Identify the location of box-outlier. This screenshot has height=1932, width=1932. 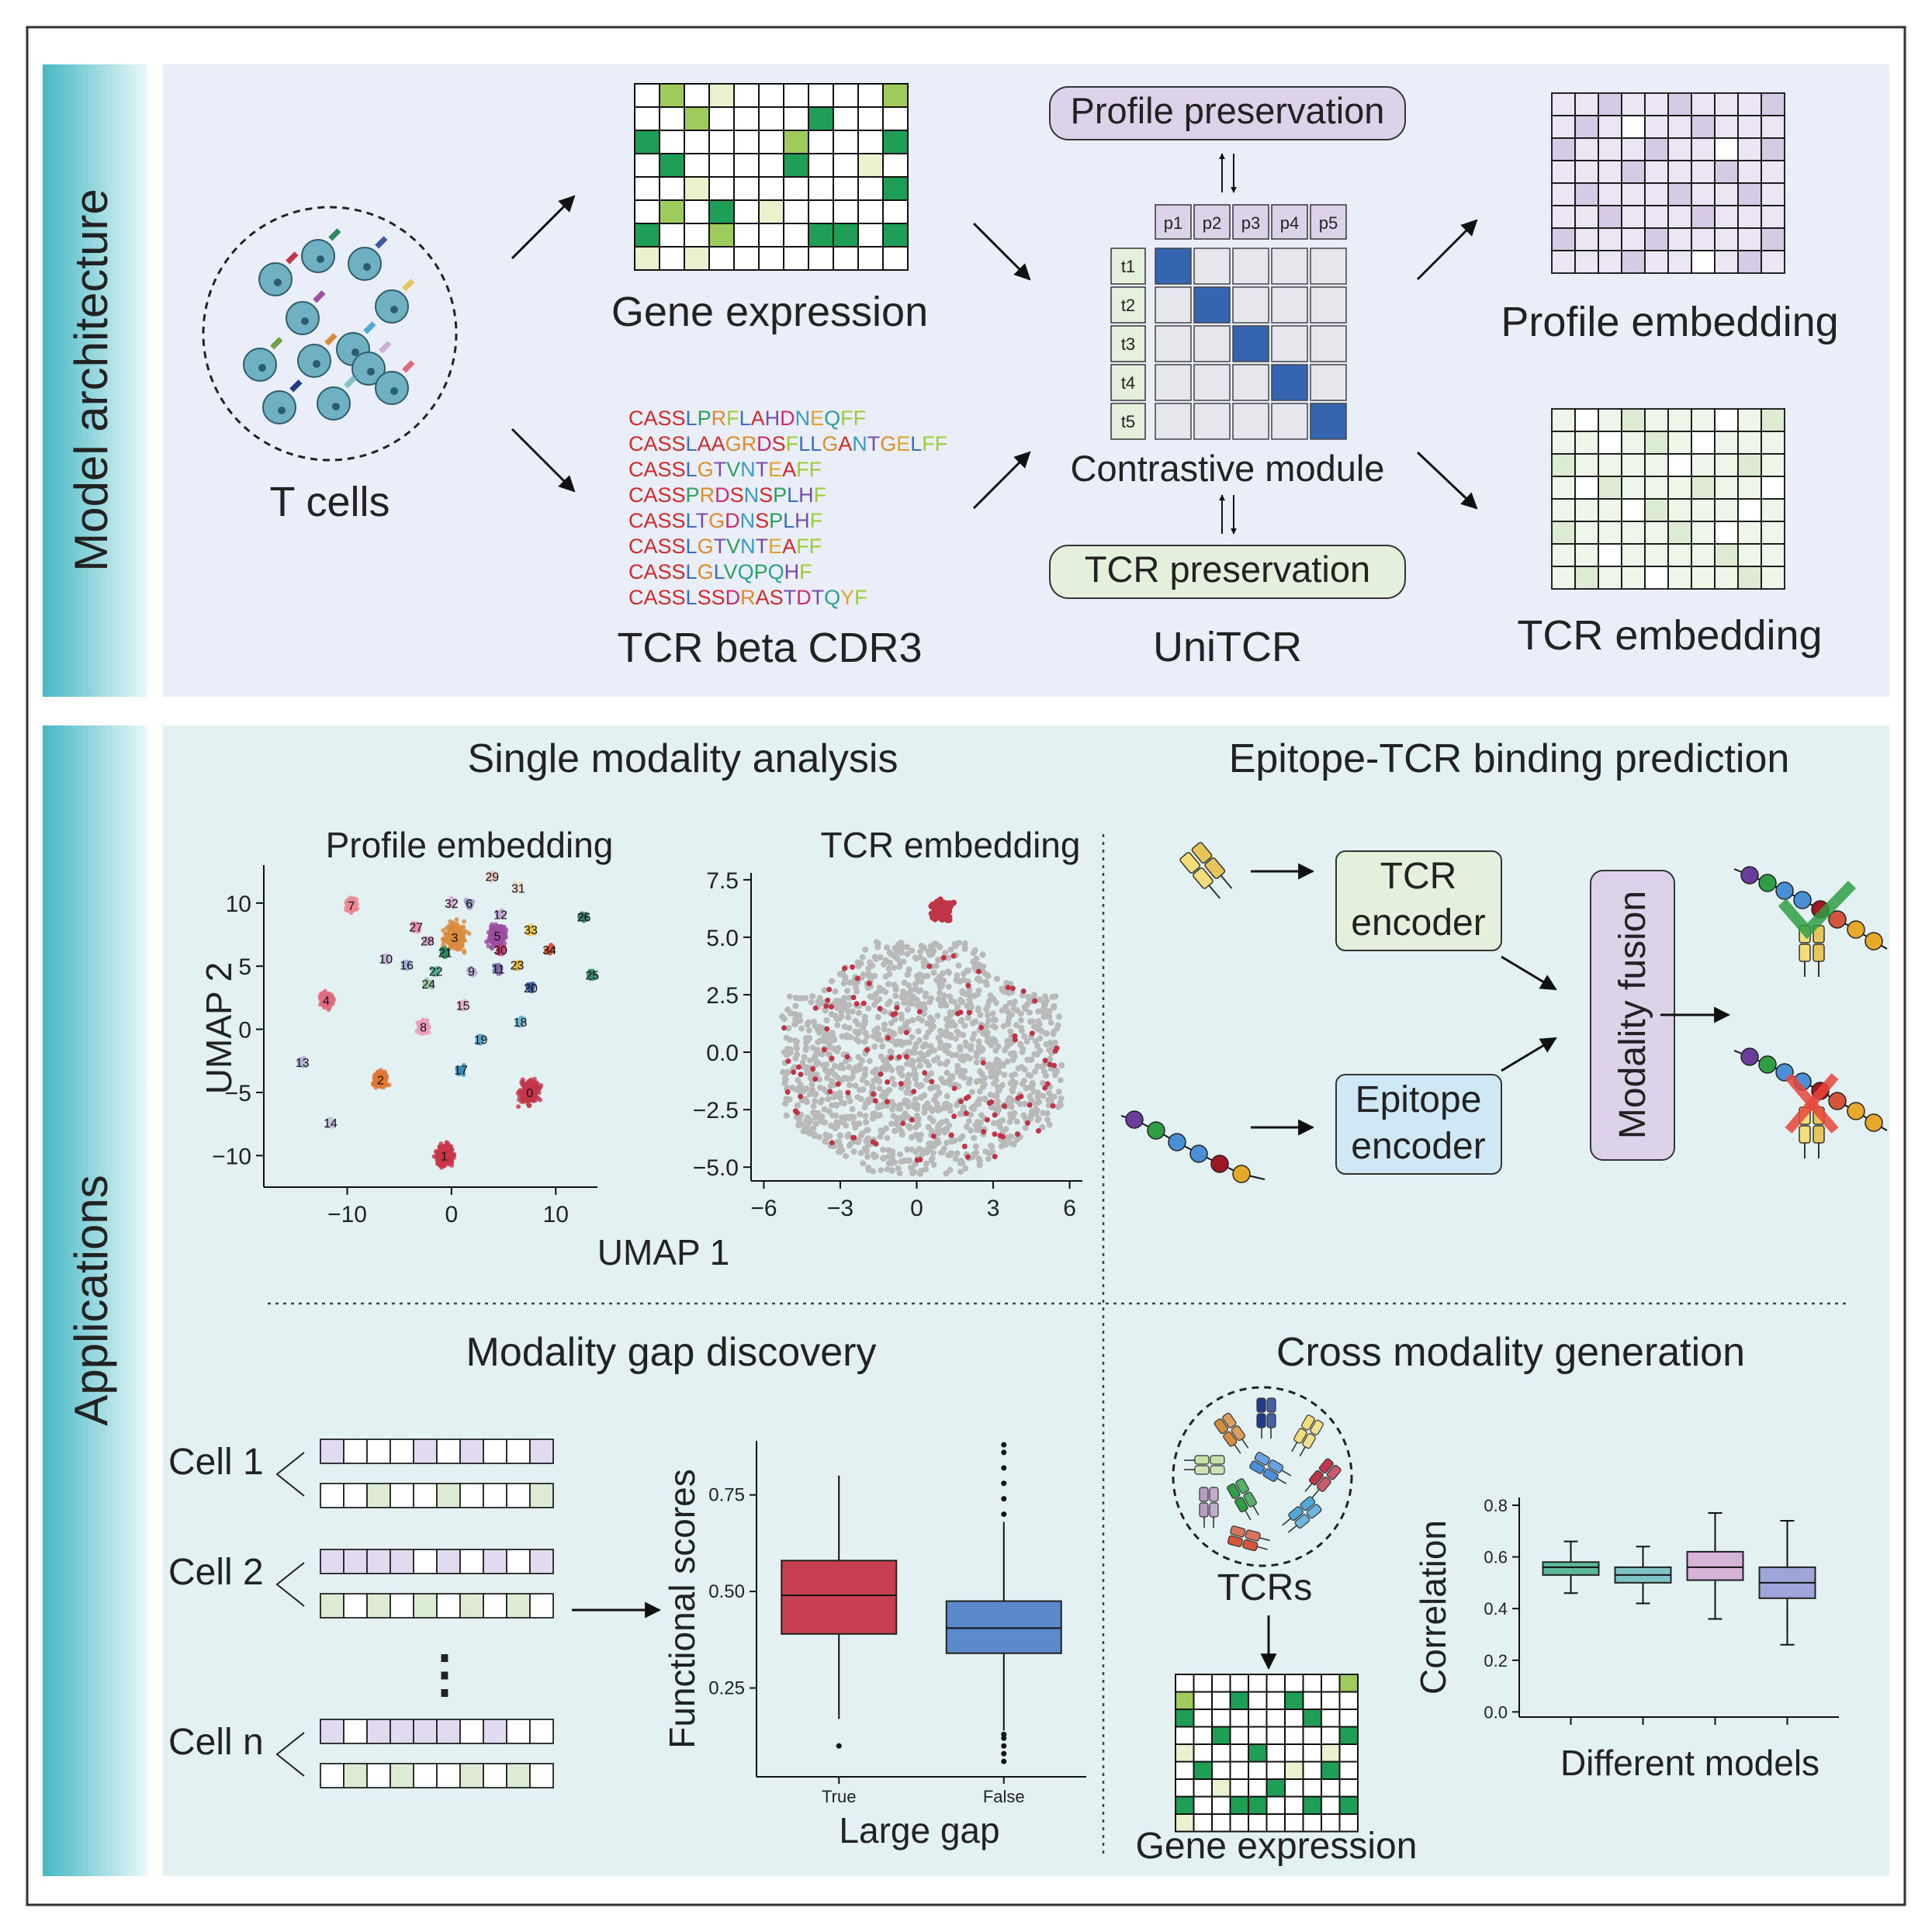
(1004, 1468).